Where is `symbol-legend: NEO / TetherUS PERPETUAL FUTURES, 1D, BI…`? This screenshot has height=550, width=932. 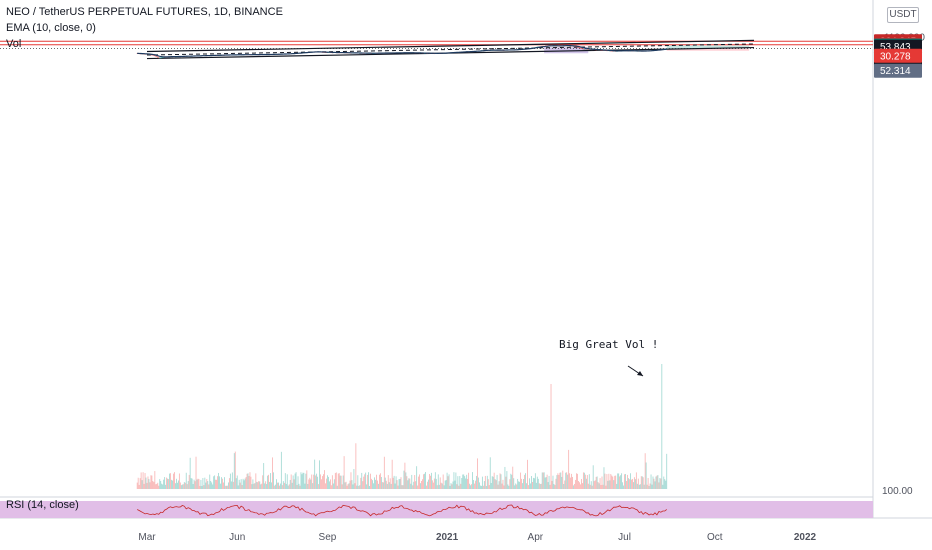 symbol-legend: NEO / TetherUS PERPETUAL FUTURES, 1D, BI… is located at coordinates (144, 12).